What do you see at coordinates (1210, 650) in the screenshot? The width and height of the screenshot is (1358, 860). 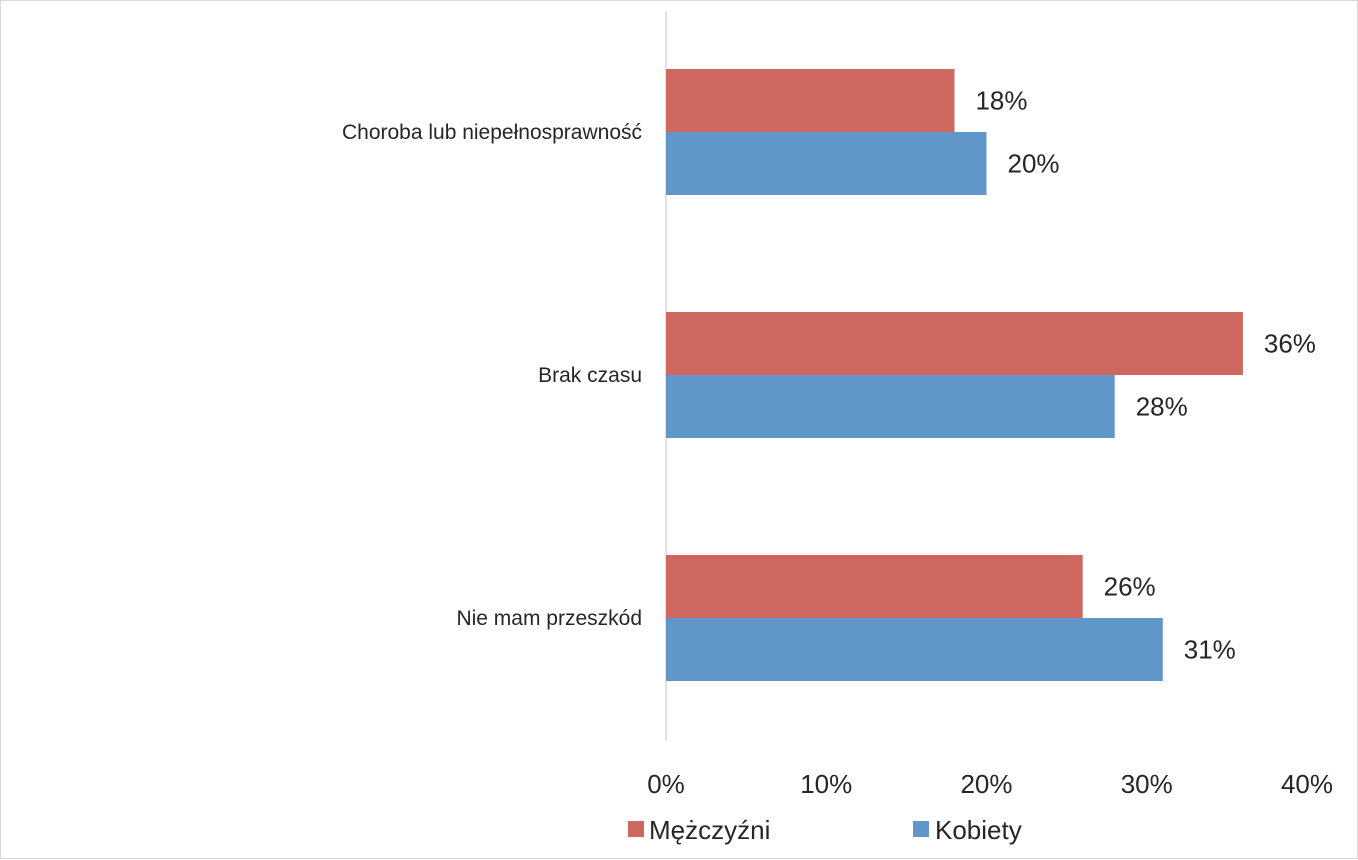 I see `data-label: 31%` at bounding box center [1210, 650].